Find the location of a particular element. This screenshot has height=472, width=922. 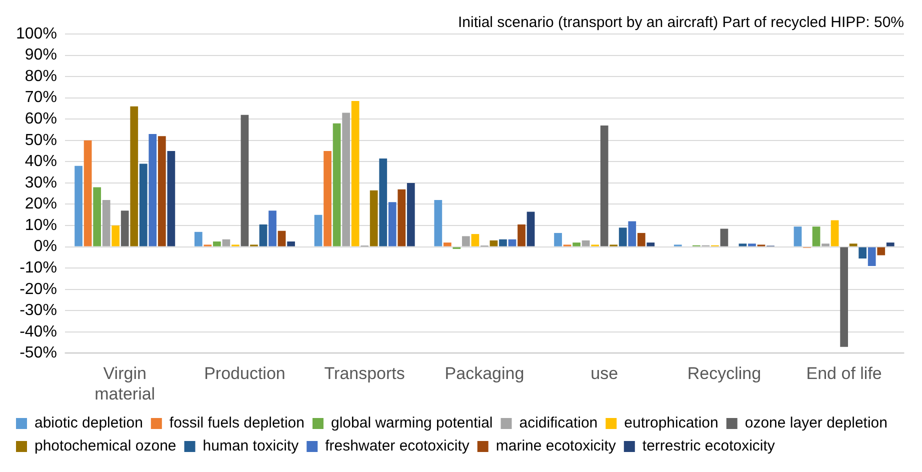

legend-label: photochemical ozone is located at coordinates (105, 446).